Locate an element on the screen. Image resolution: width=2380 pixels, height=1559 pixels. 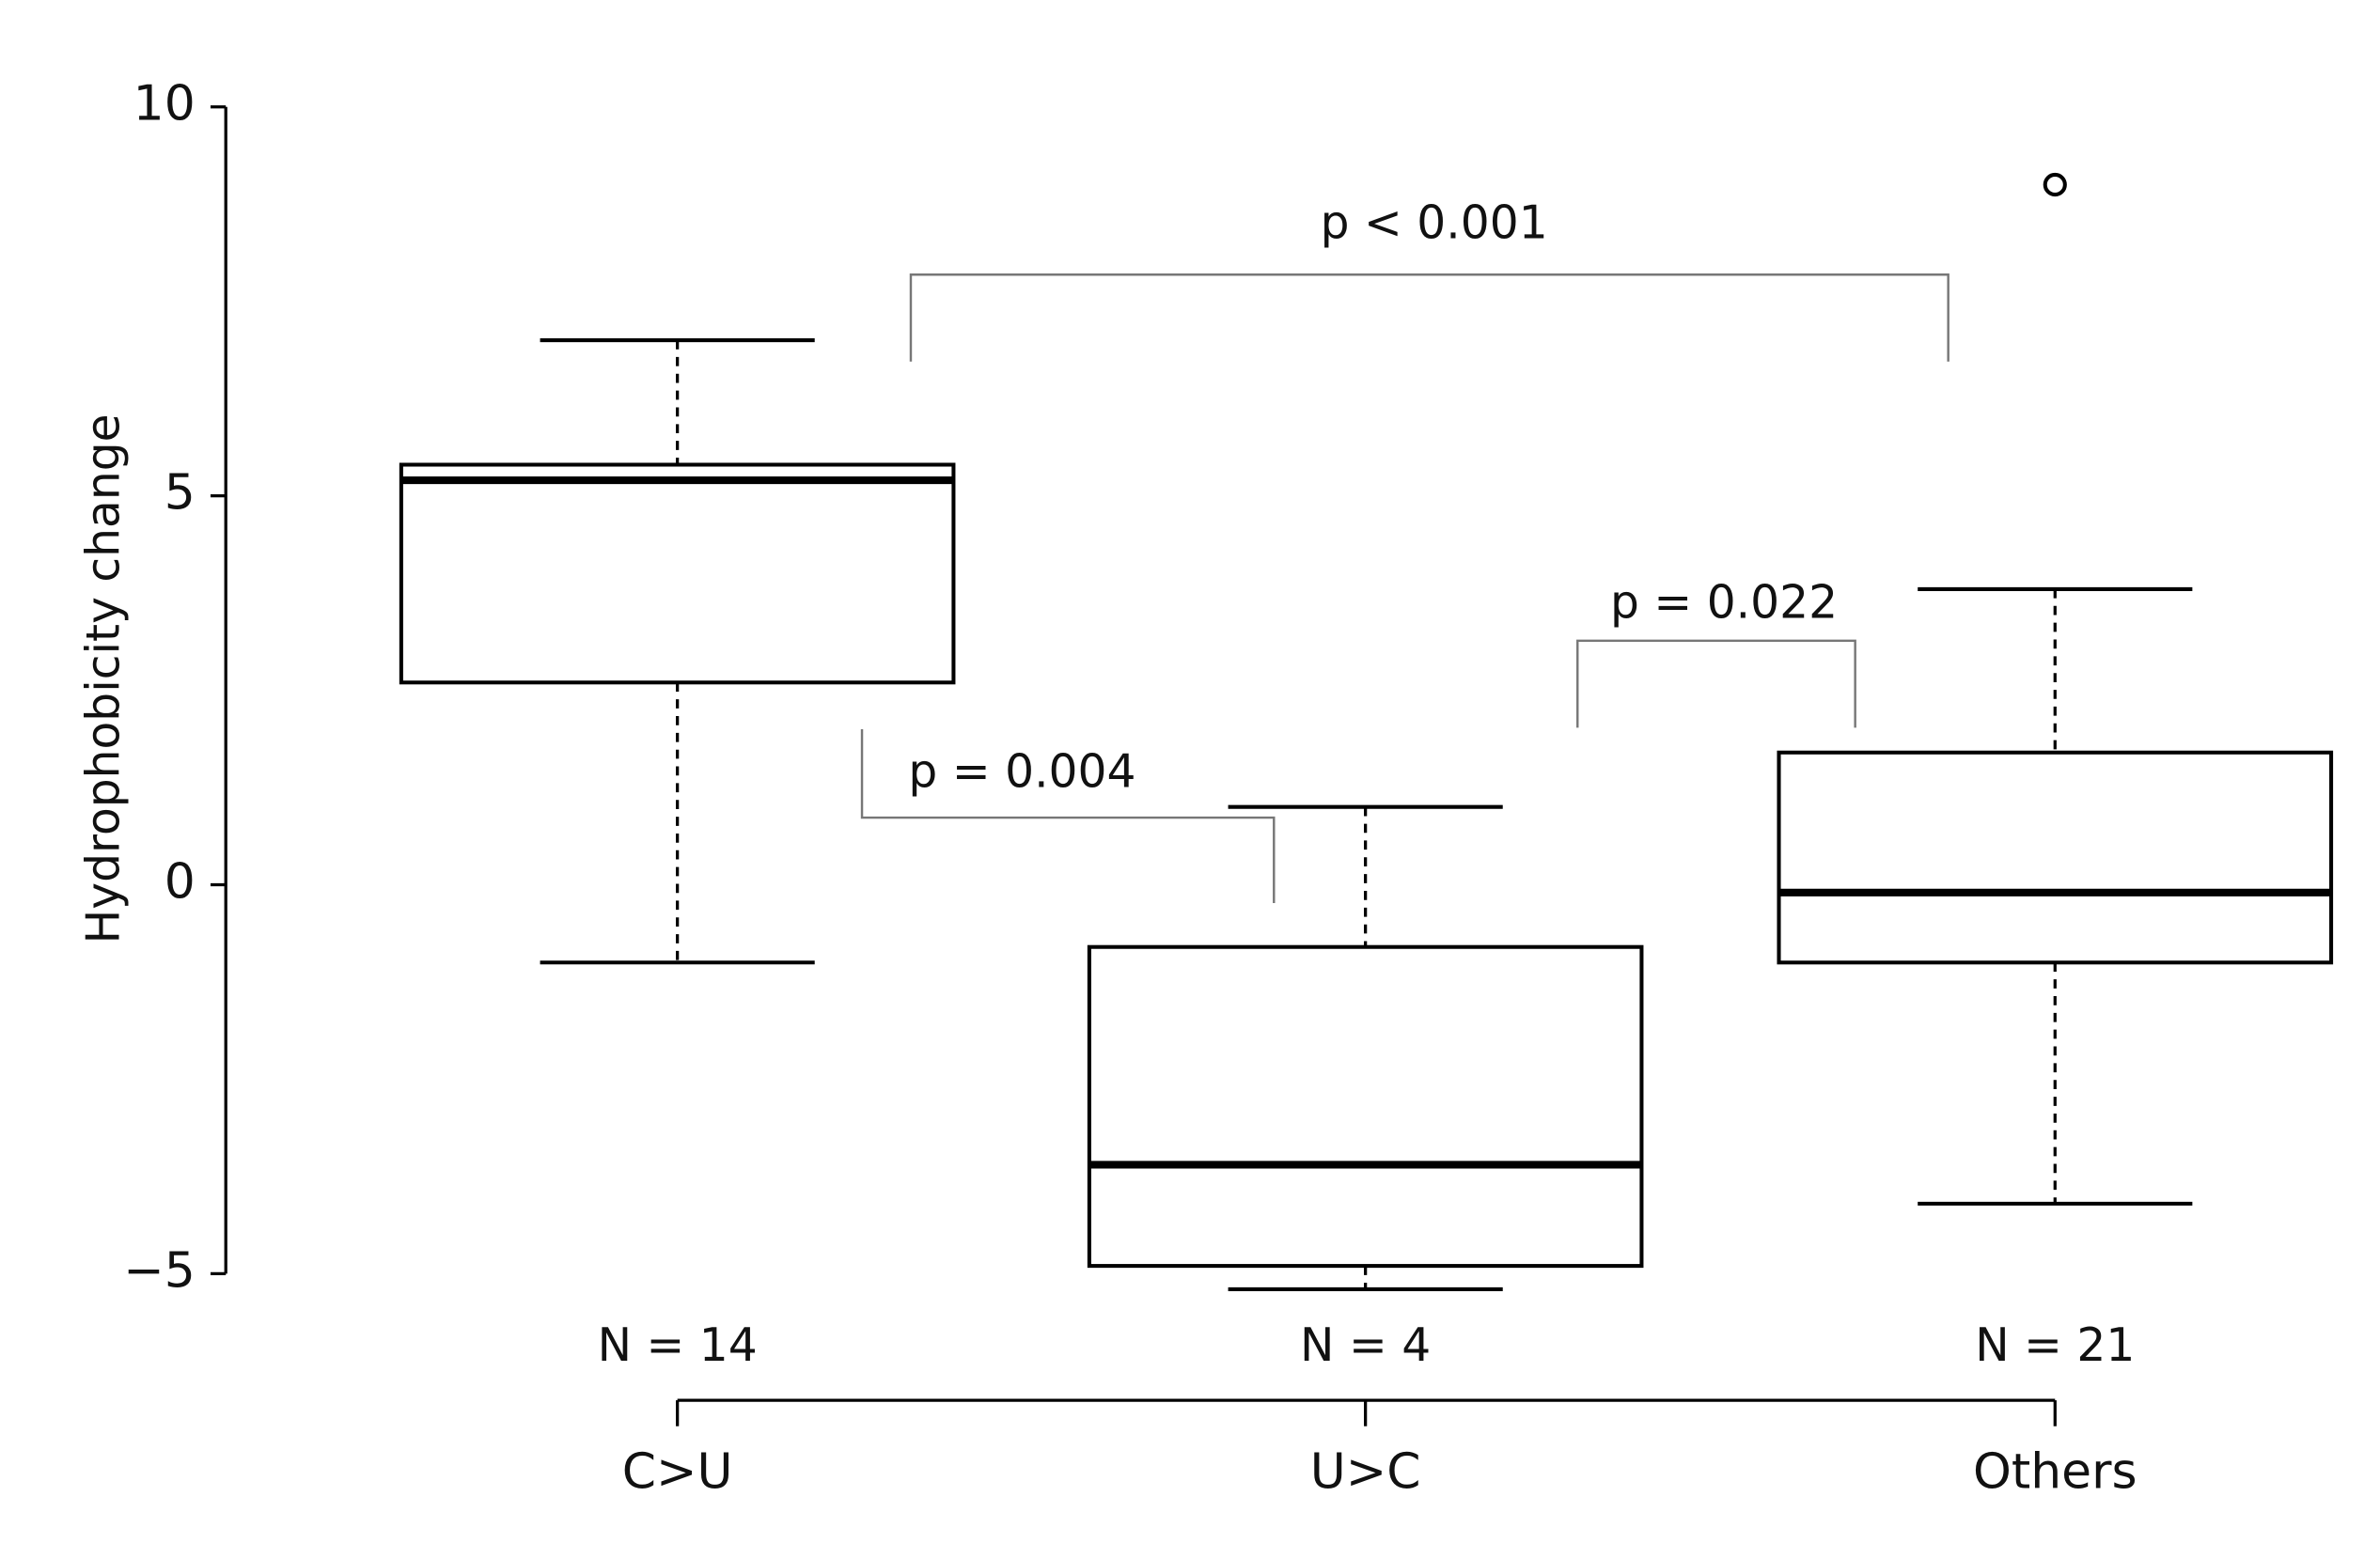
p-value: p = 0.022 is located at coordinates (1724, 602).